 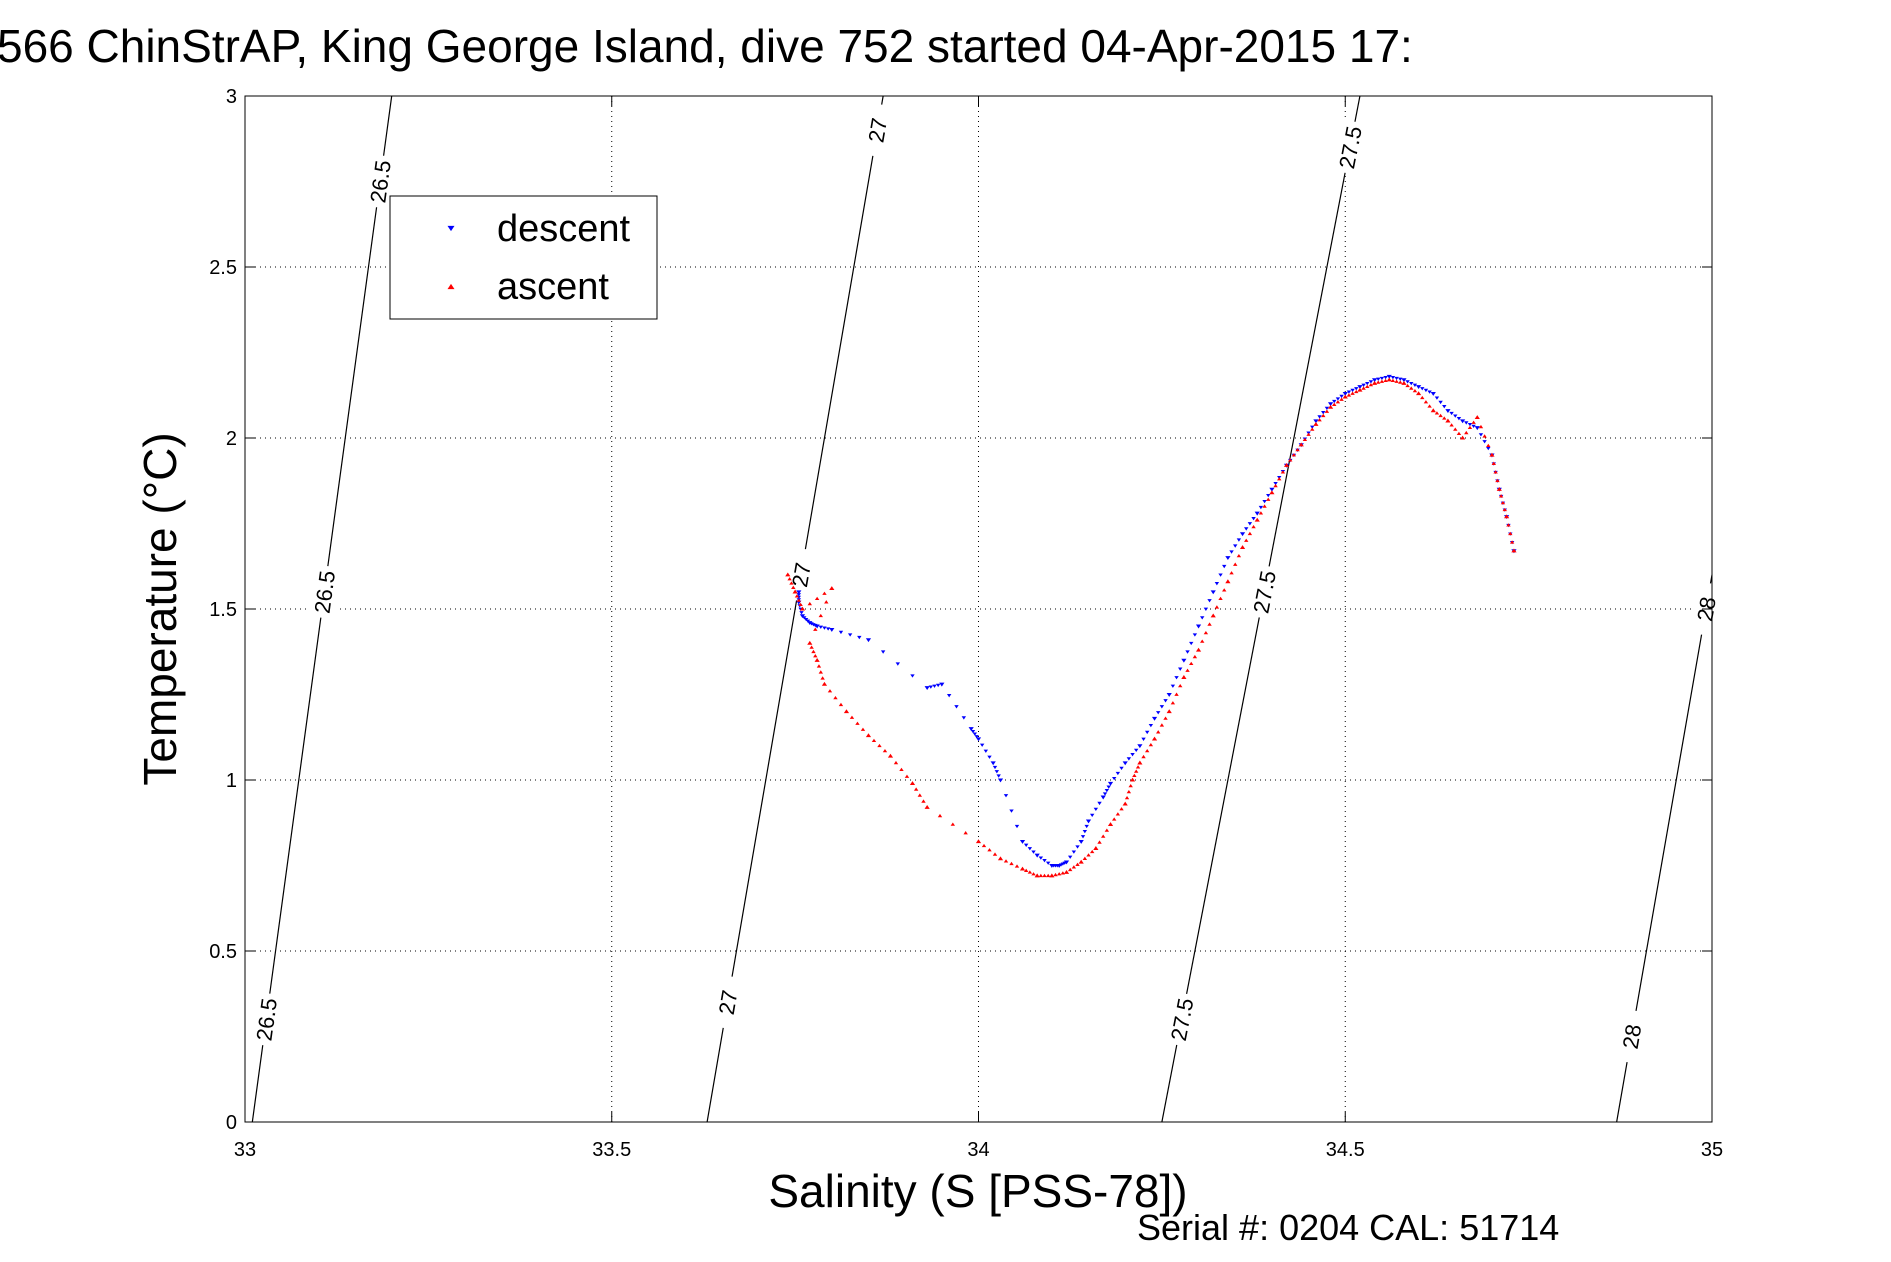 What do you see at coordinates (231, 439) in the screenshot?
I see `y-tick-label: 2` at bounding box center [231, 439].